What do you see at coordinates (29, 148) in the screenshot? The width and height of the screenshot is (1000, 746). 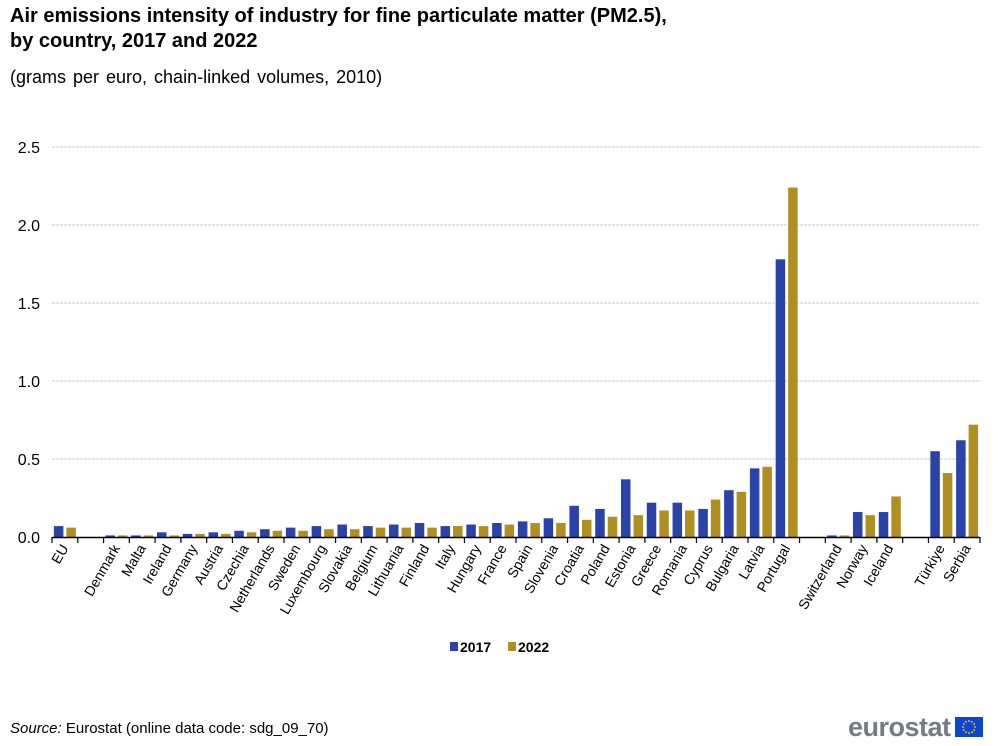 I see `y-tick-label: 2.5` at bounding box center [29, 148].